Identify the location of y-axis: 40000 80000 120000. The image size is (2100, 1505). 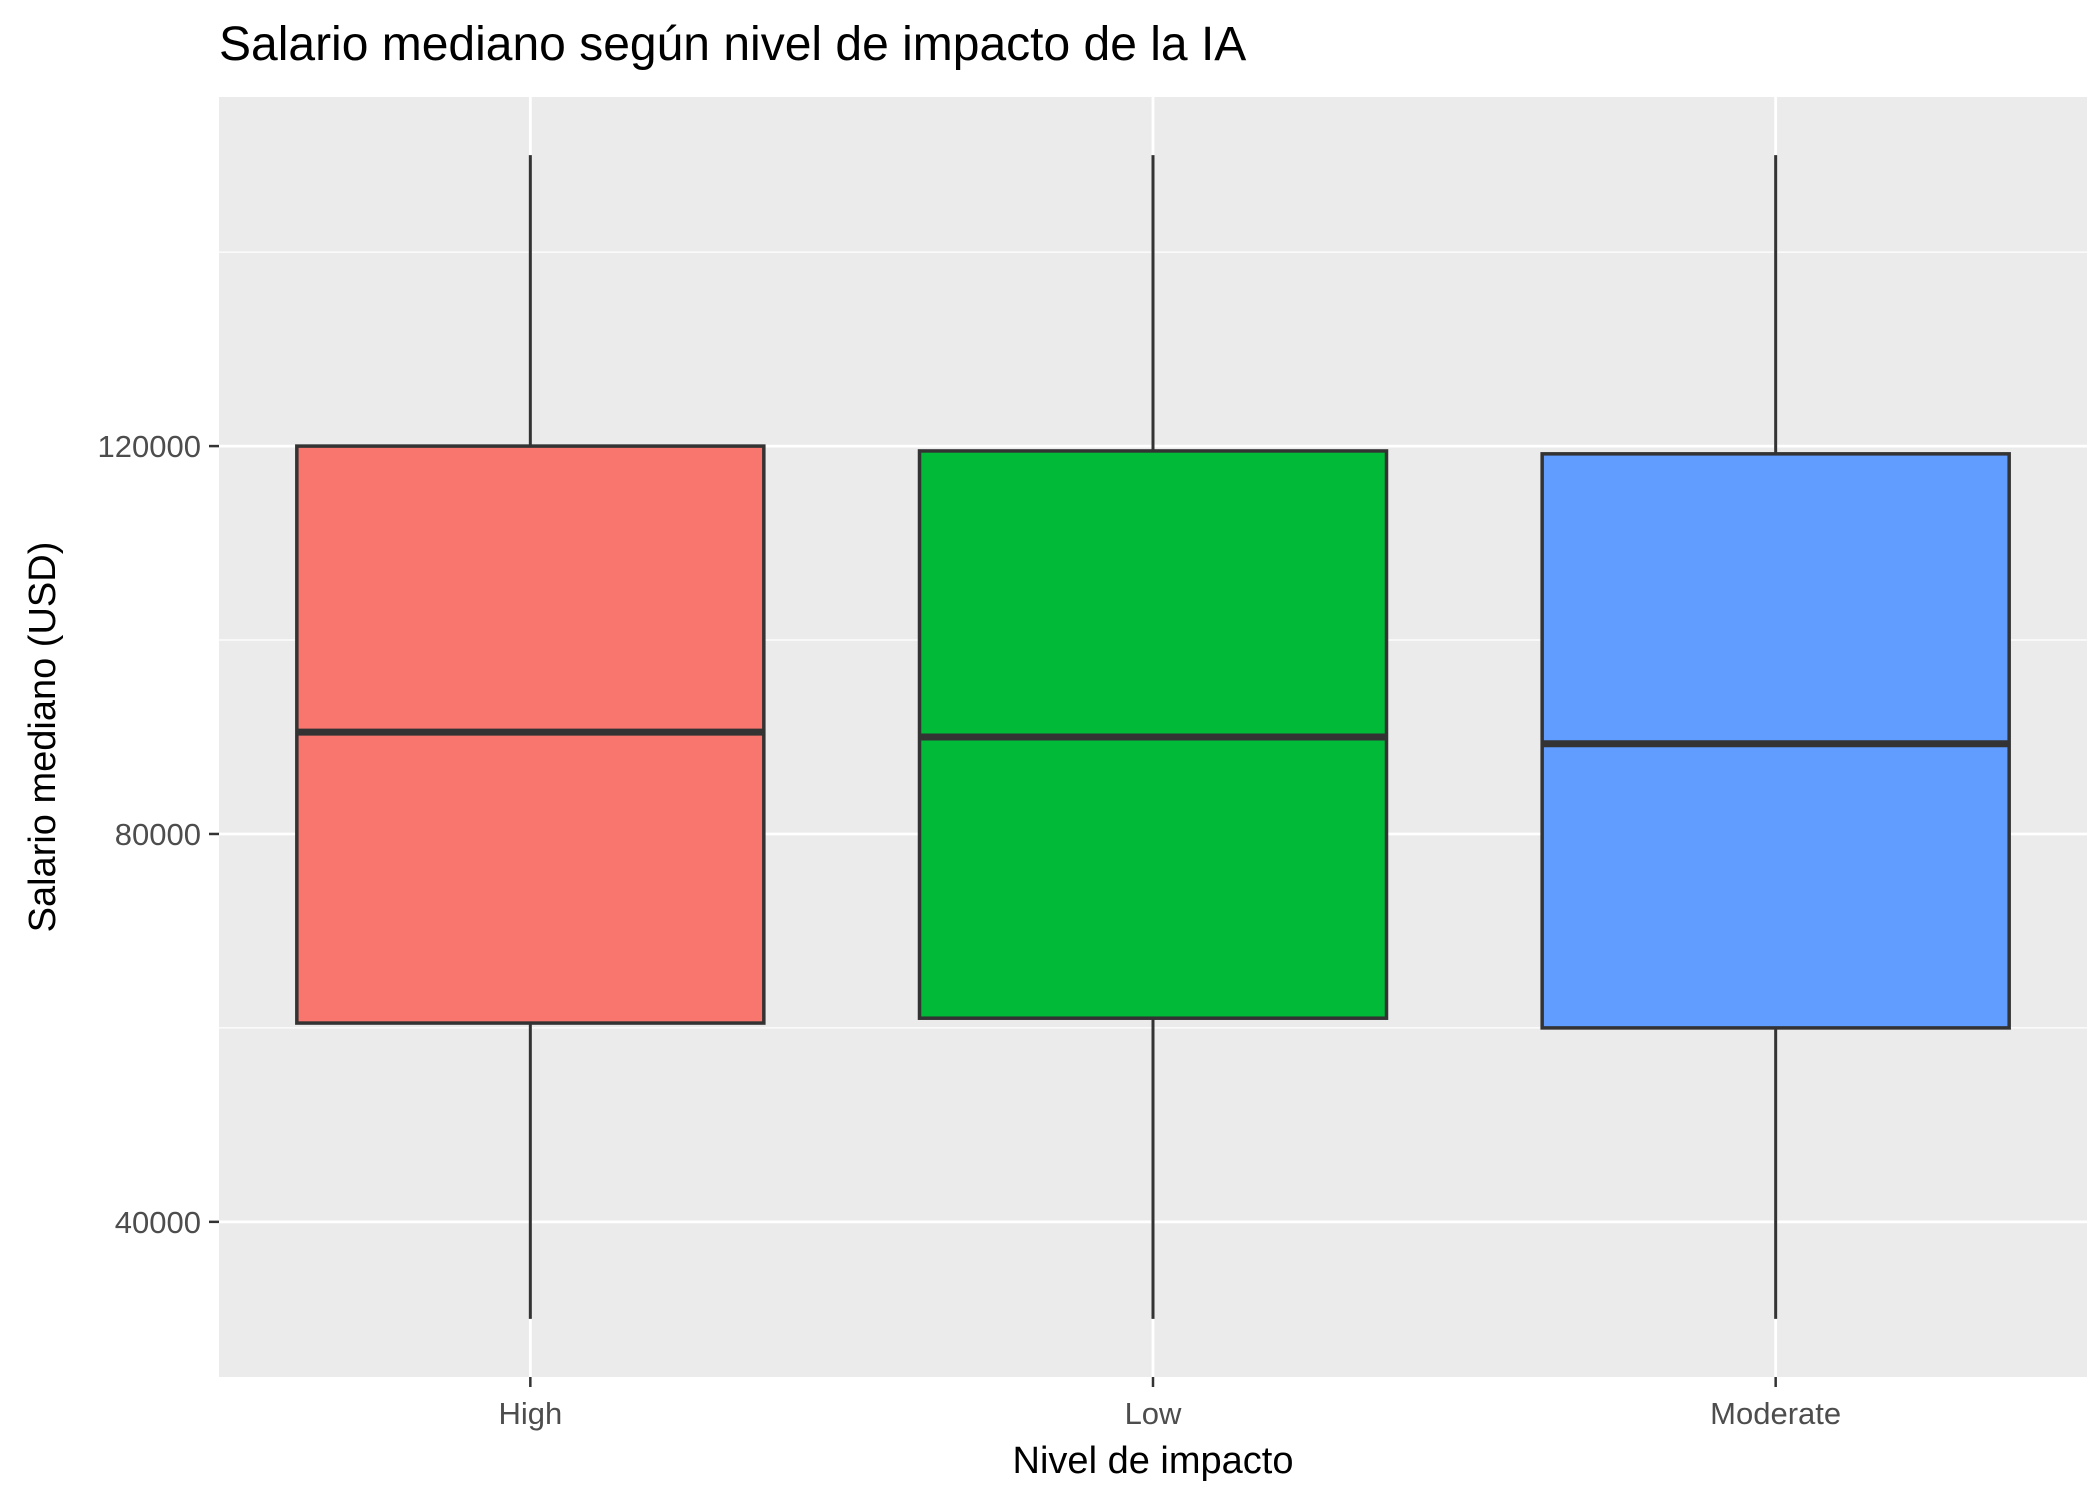
(158, 834).